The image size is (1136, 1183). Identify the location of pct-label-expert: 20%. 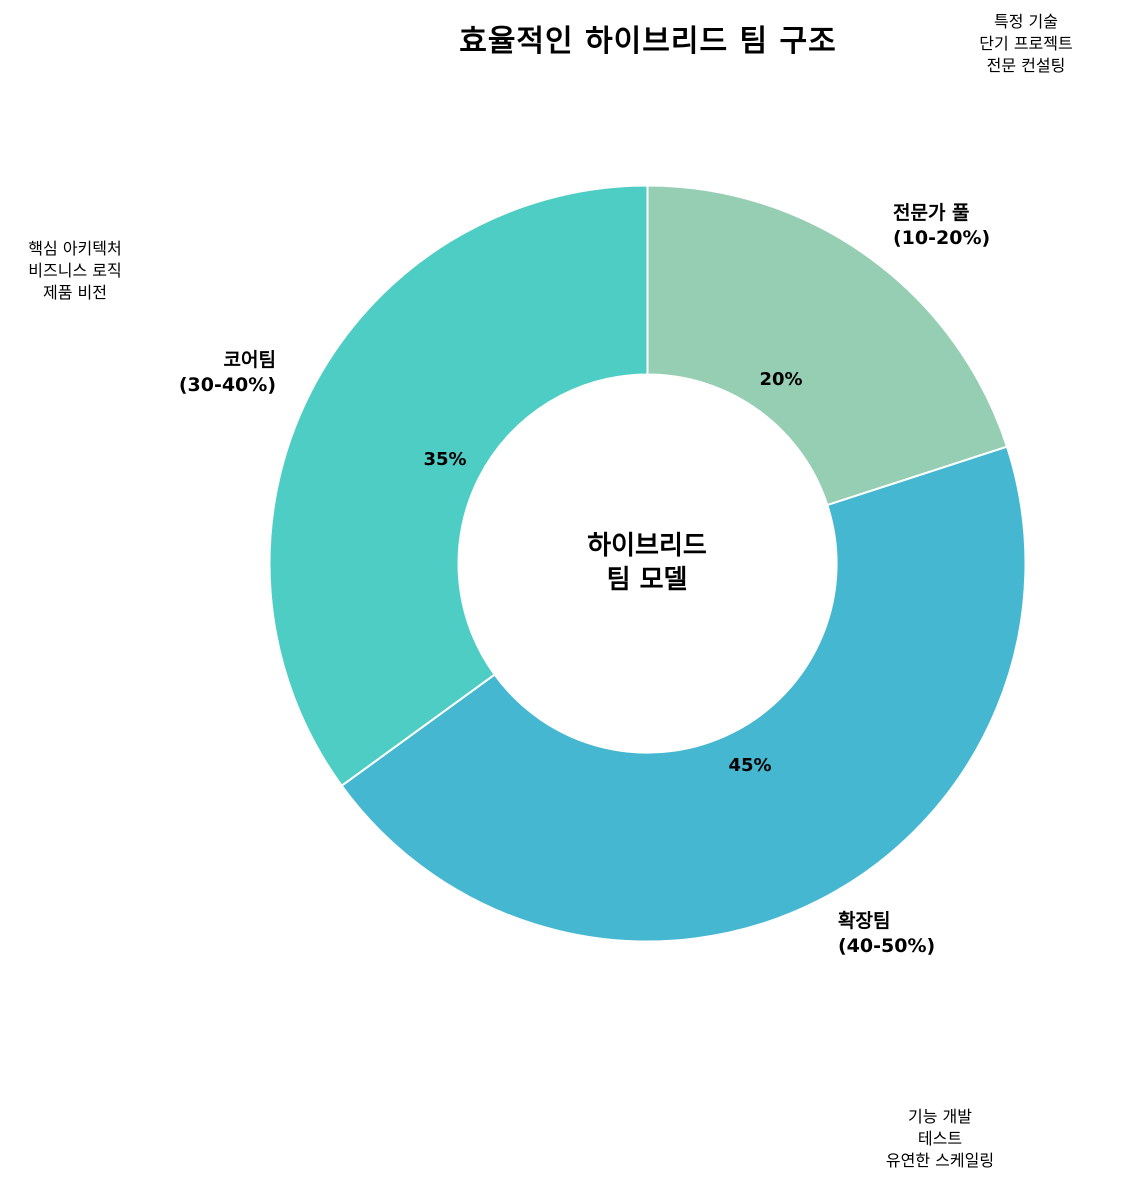
(781, 379).